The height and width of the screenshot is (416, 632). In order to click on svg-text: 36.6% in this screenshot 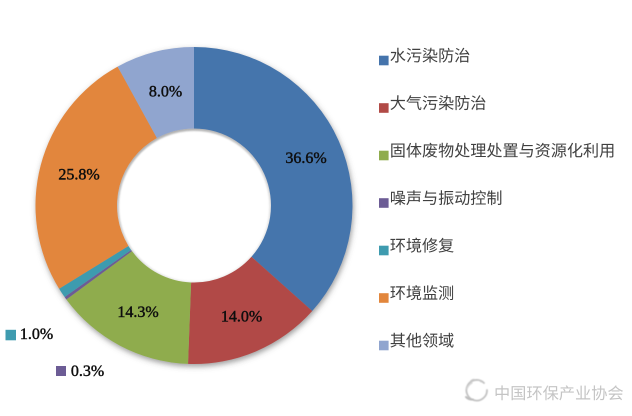, I will do `click(305, 158)`.